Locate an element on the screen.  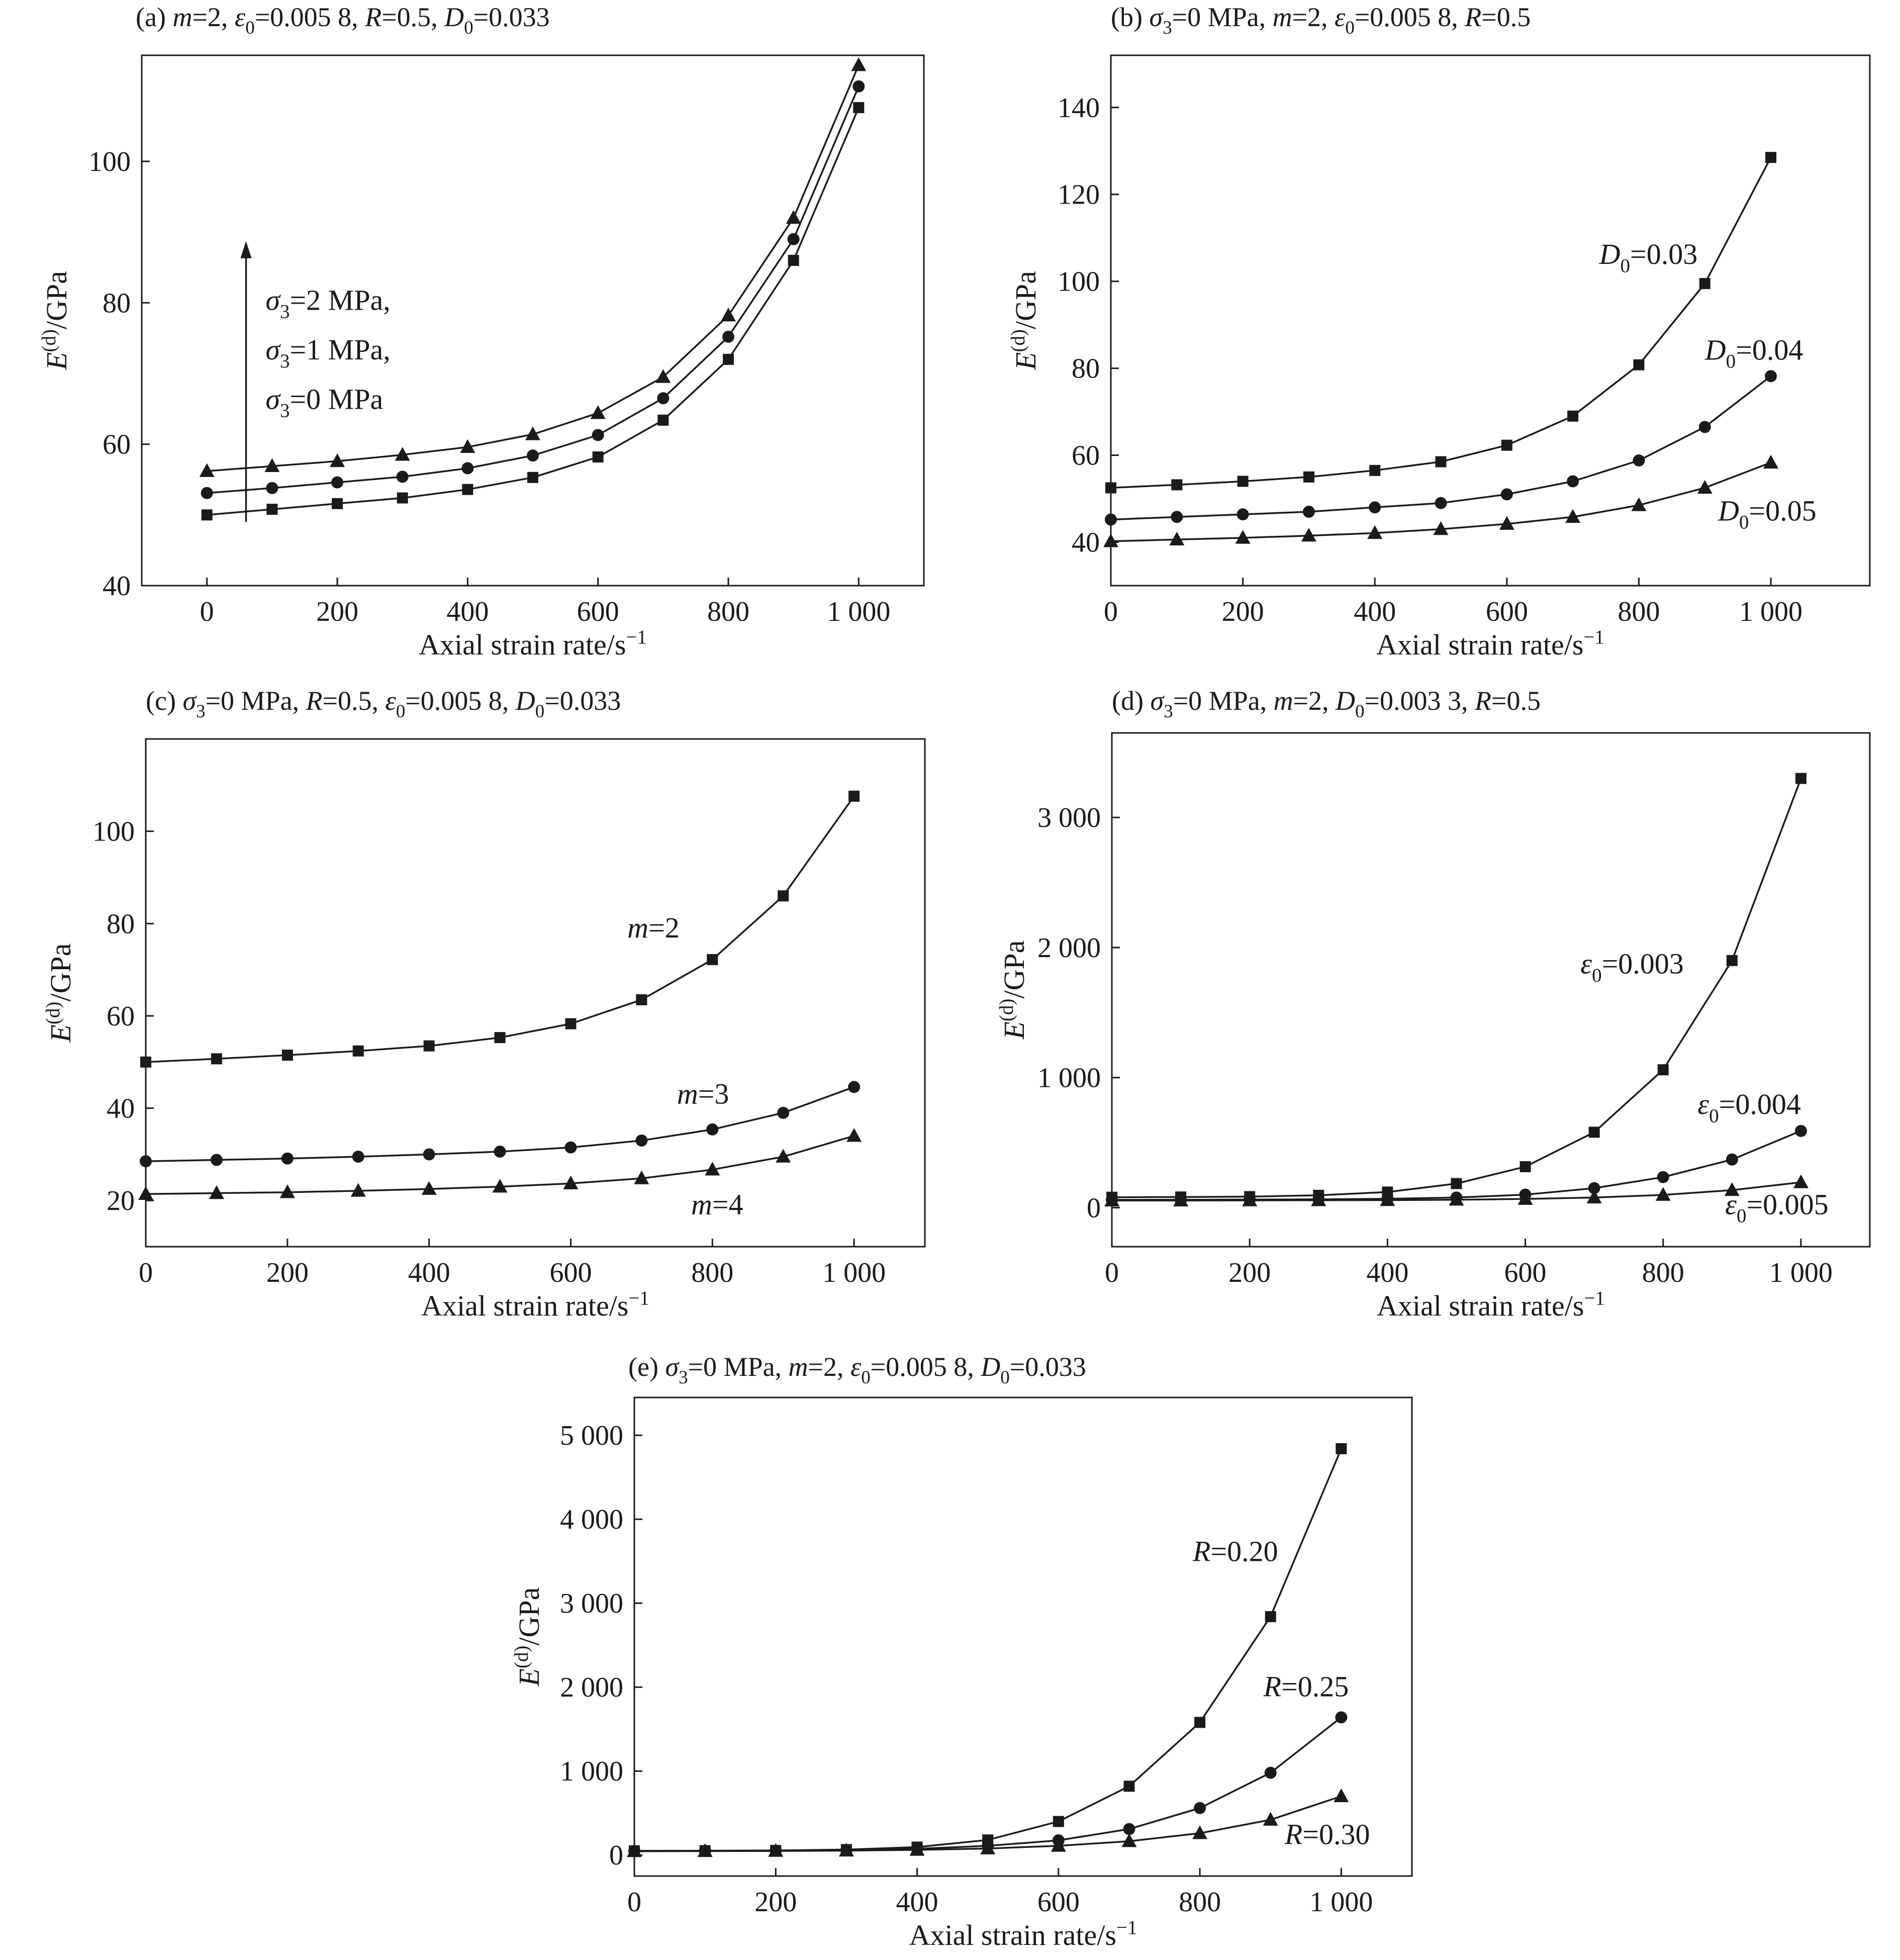
y-tick-label: 40 is located at coordinates (117, 586).